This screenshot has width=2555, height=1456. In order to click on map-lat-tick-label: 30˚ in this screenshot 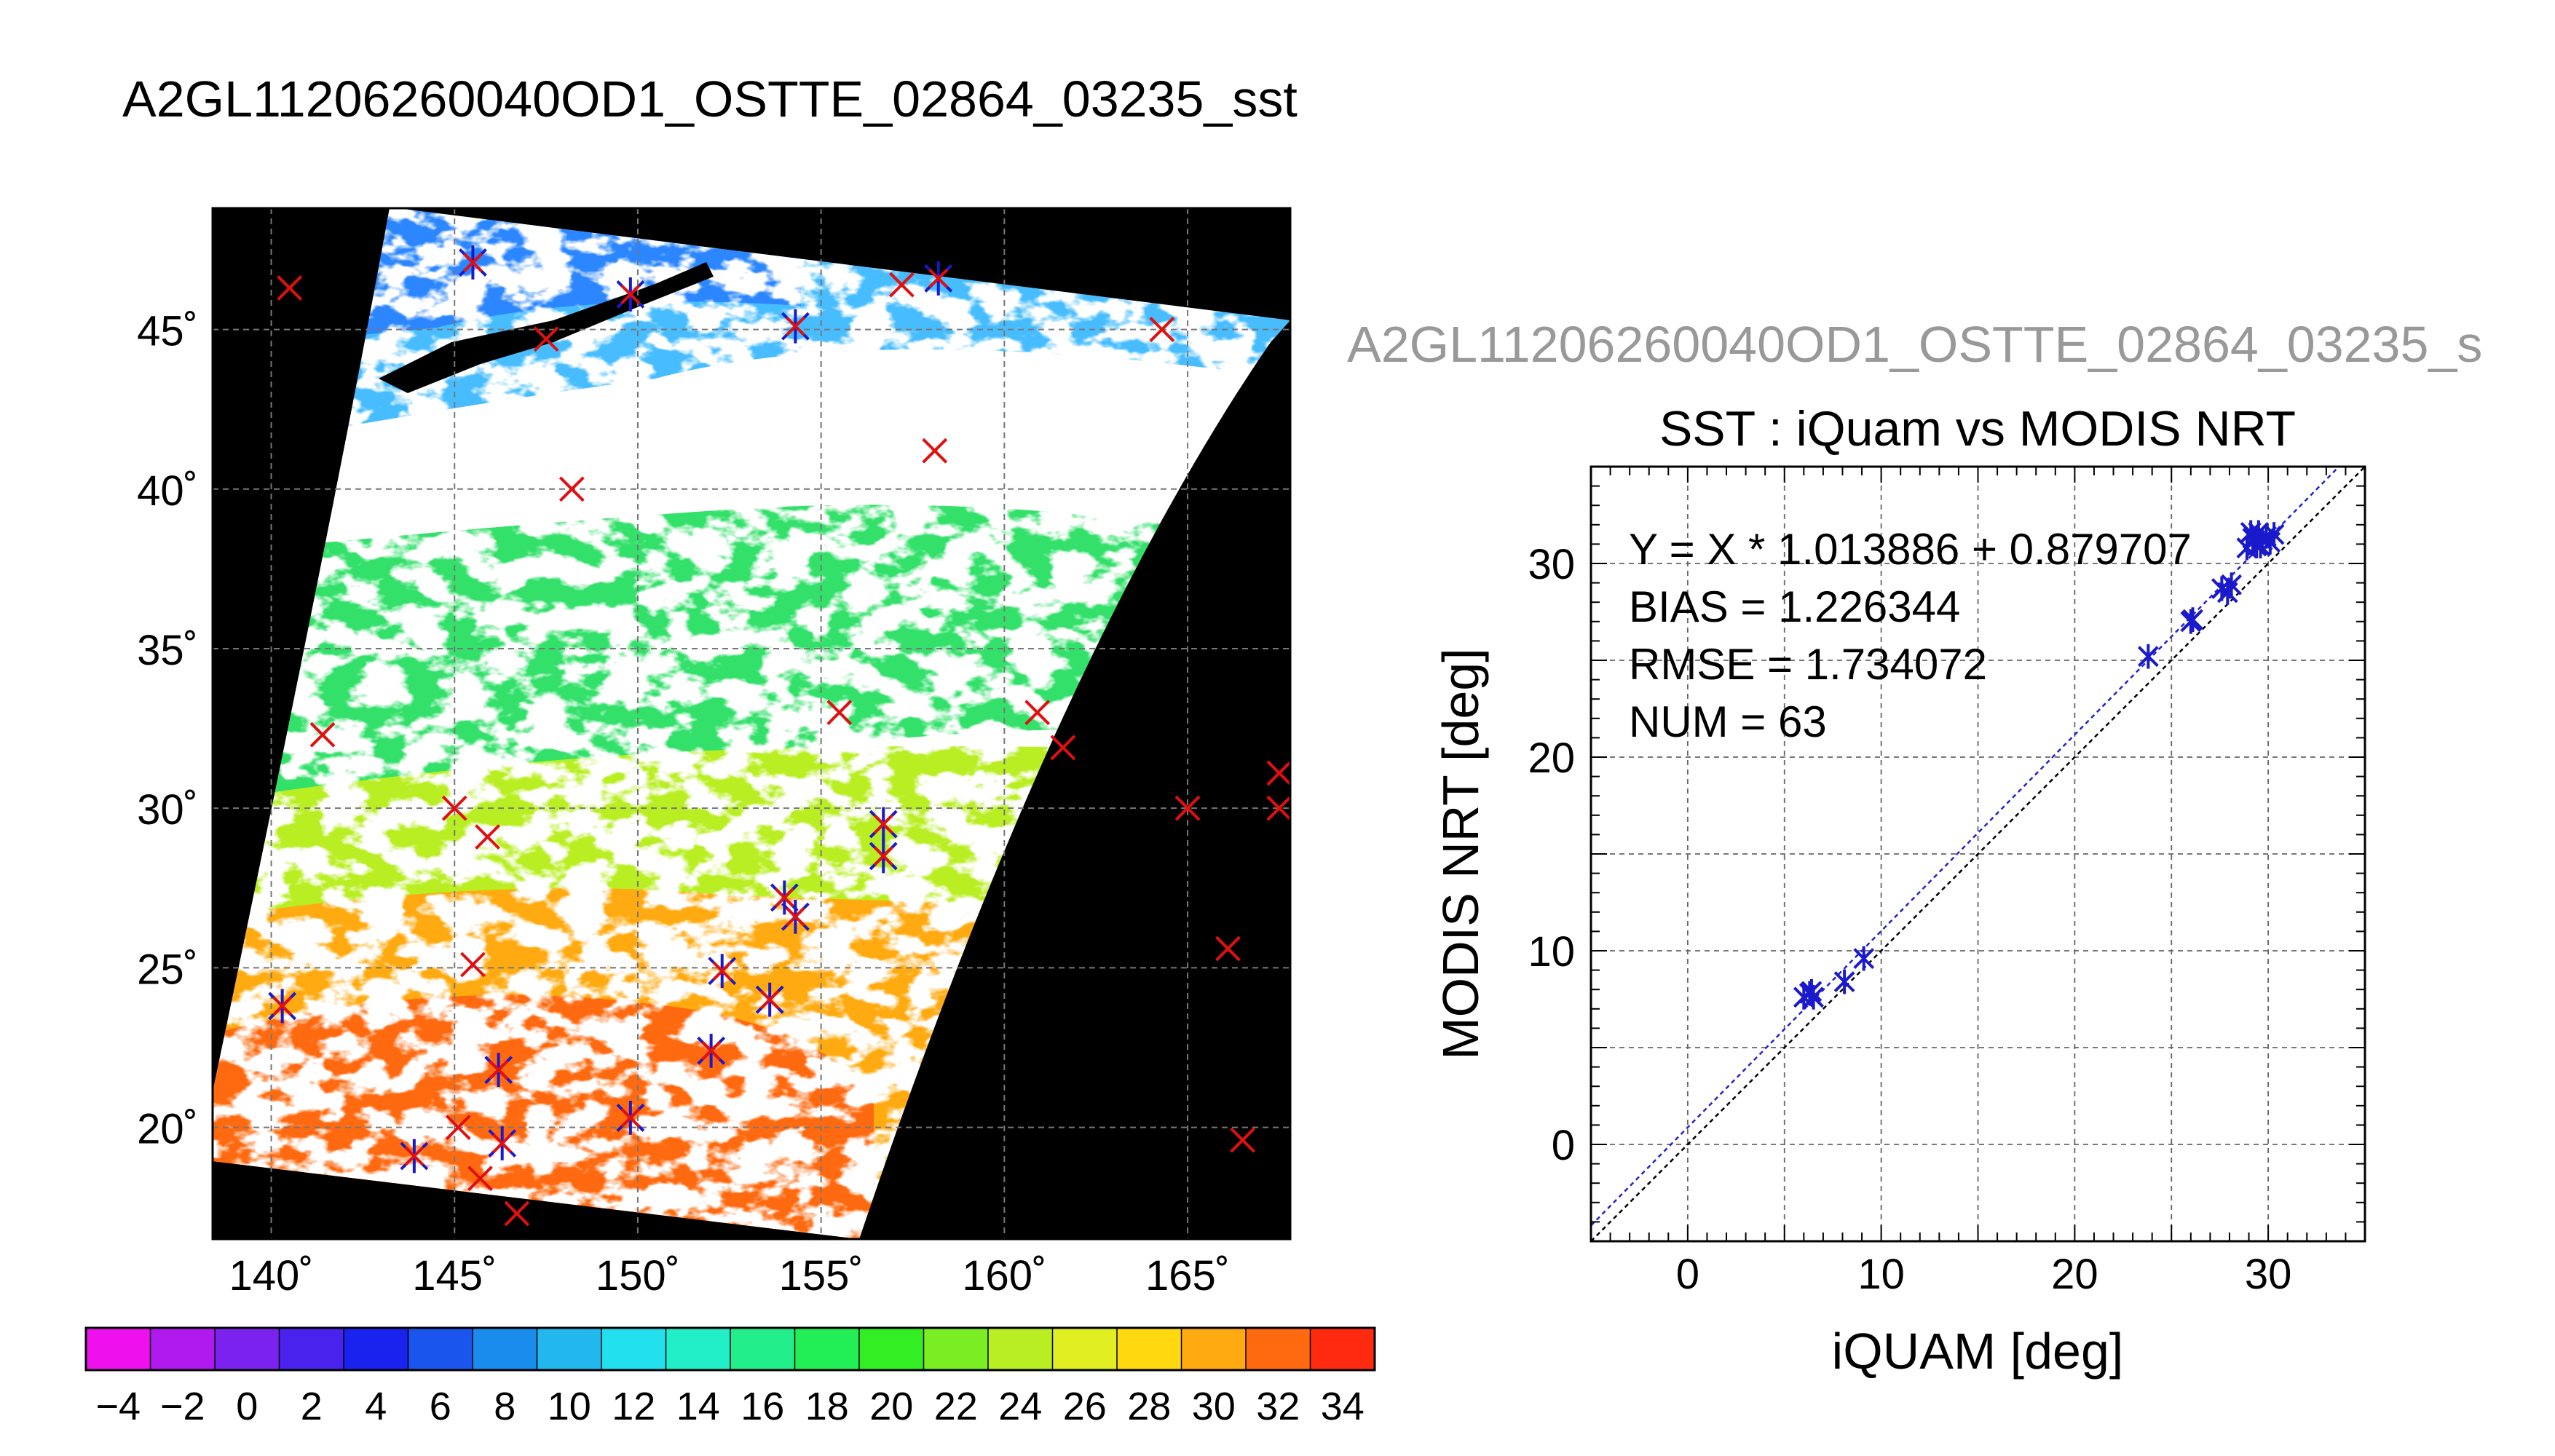, I will do `click(167, 810)`.